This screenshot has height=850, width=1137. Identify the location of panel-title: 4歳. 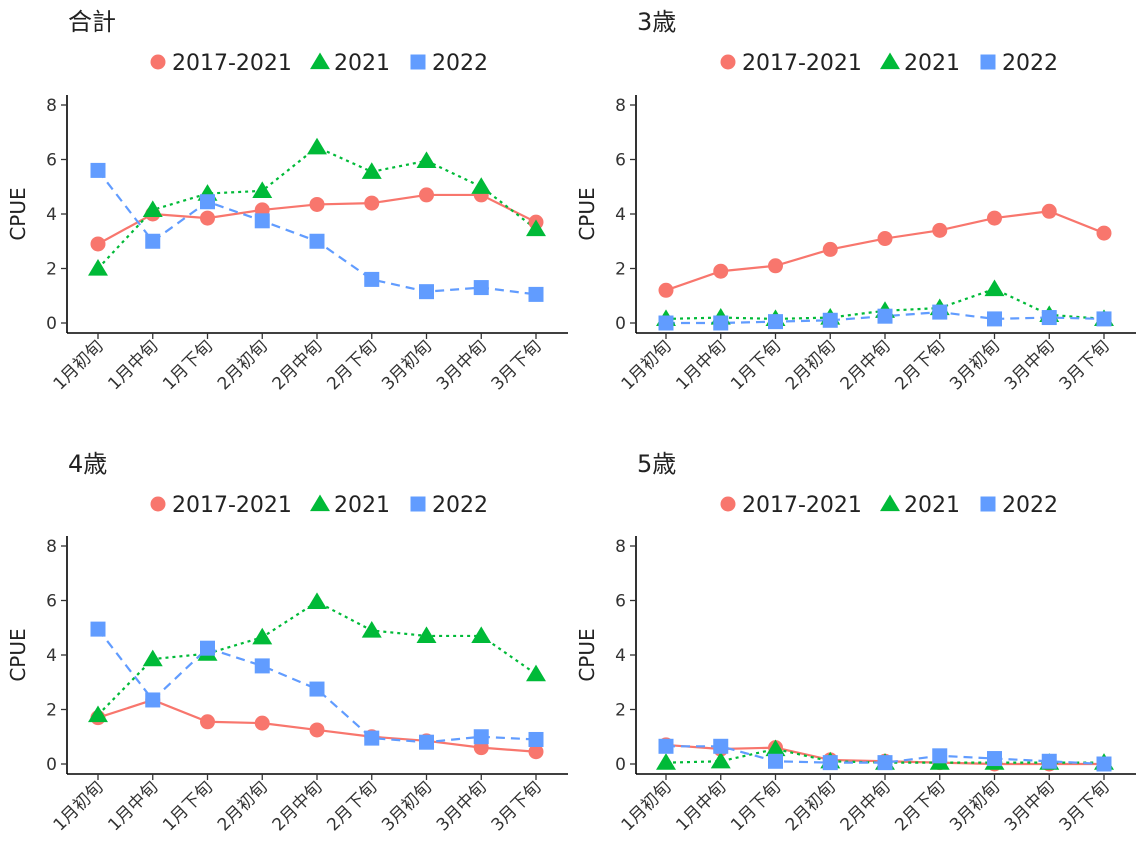
(87, 464).